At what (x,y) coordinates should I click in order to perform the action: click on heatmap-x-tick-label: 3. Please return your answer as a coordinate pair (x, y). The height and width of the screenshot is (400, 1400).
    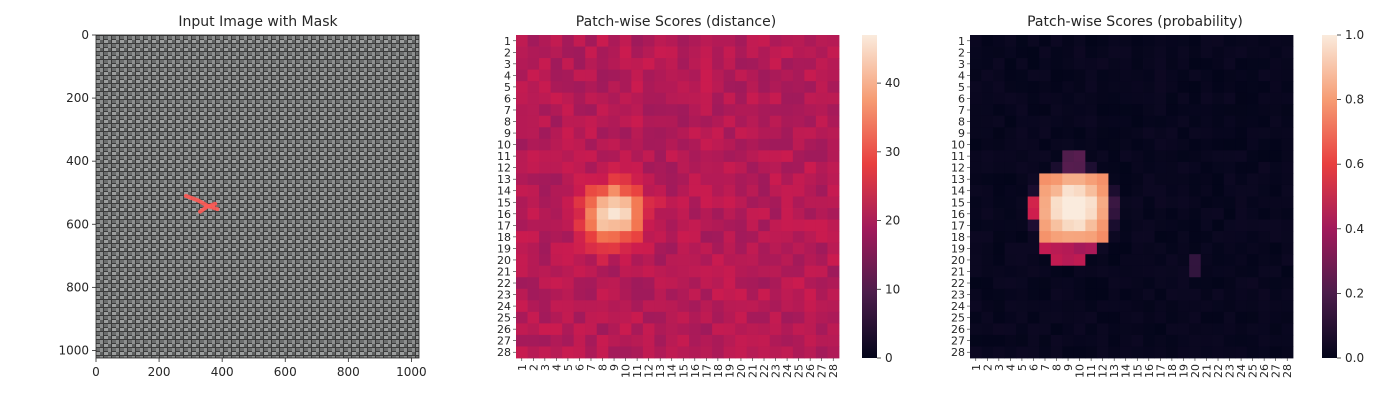
    Looking at the image, I should click on (545, 367).